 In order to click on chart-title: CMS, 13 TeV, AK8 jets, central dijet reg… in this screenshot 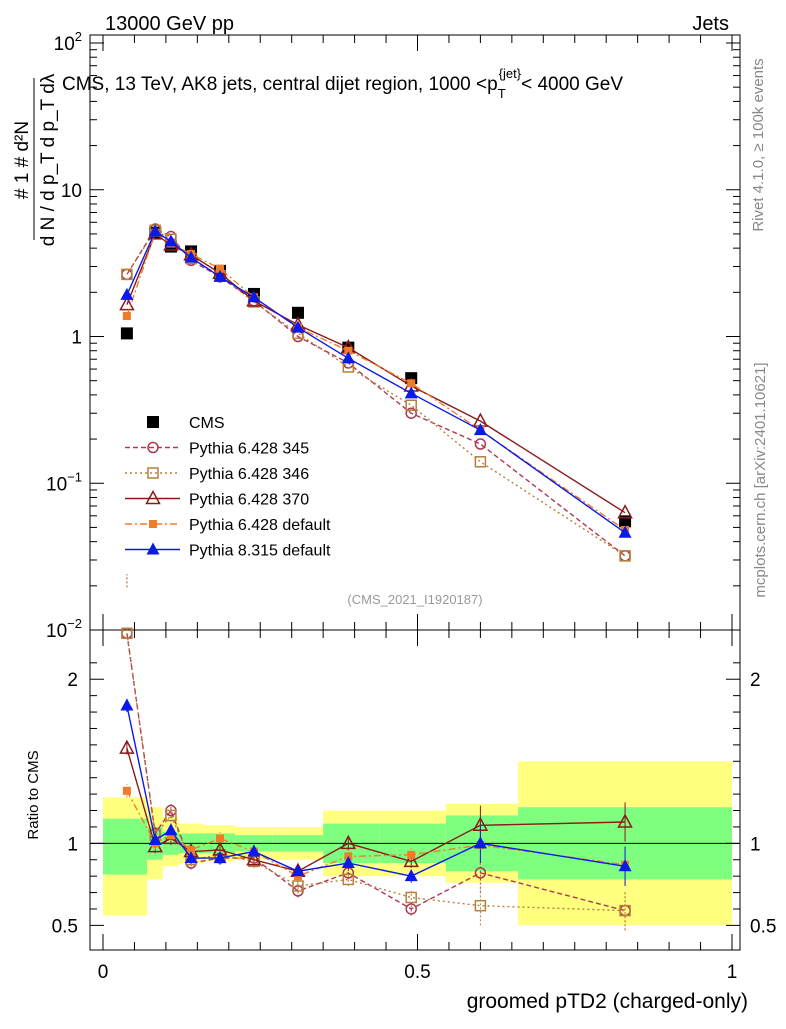, I will do `click(342, 83)`.